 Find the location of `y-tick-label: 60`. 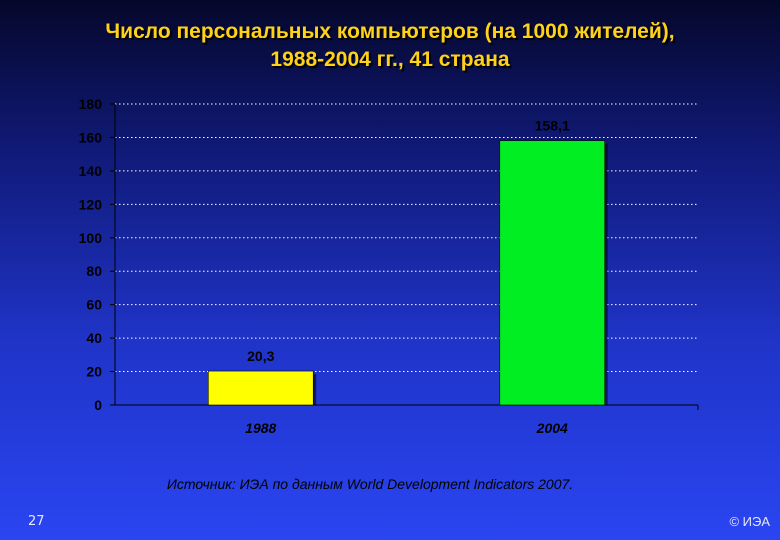

y-tick-label: 60 is located at coordinates (94, 305).